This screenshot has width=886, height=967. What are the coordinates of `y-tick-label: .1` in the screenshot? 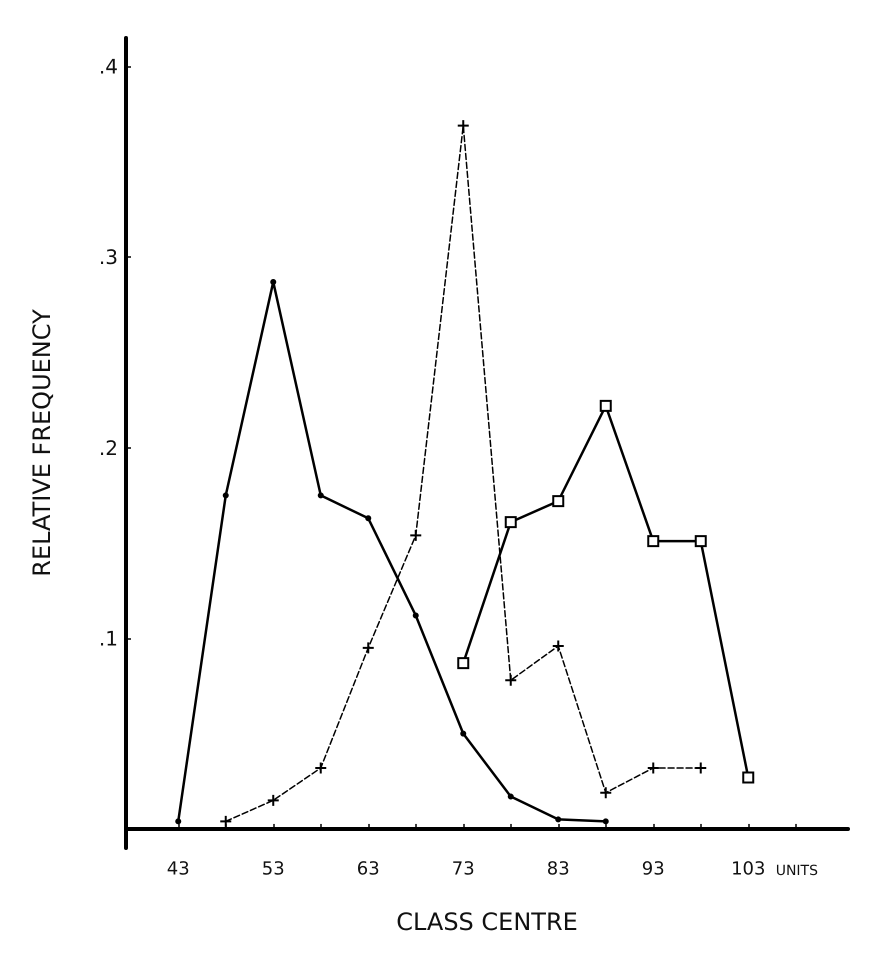 It's located at (108, 638).